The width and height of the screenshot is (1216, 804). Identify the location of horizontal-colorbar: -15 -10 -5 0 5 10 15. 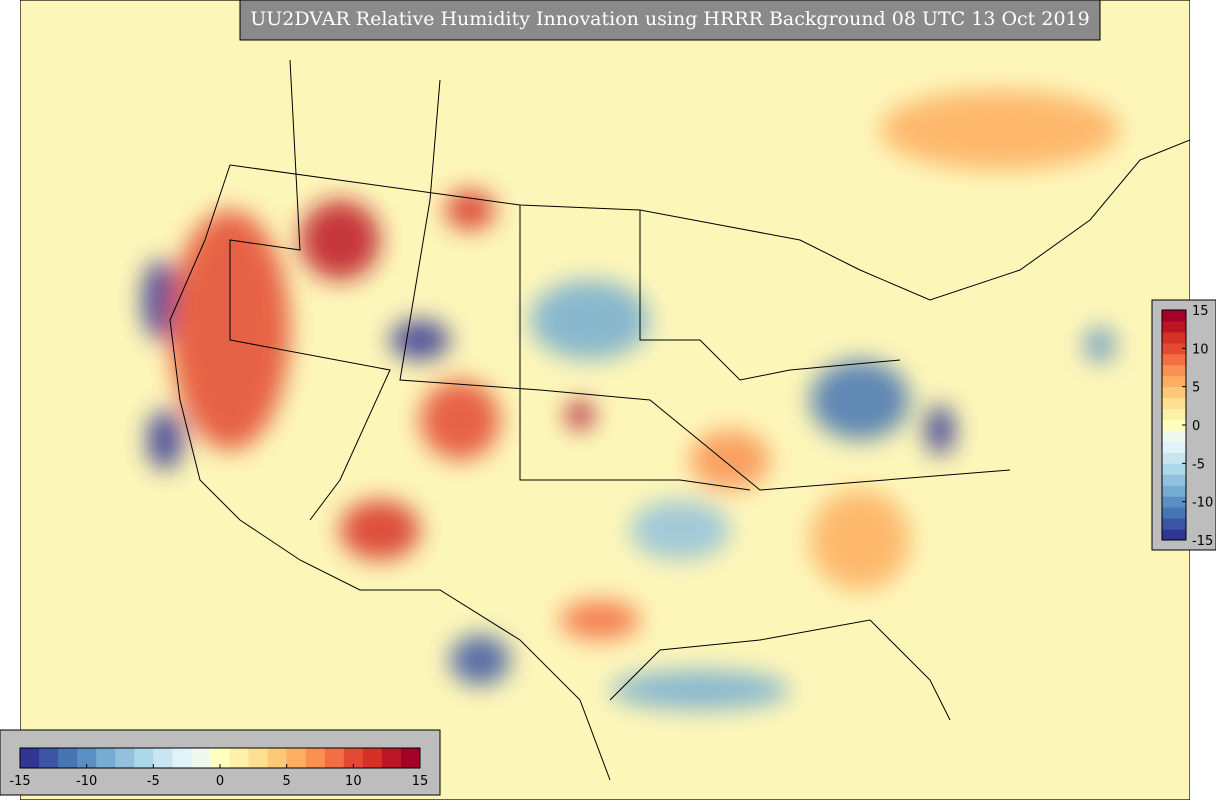
(219, 768).